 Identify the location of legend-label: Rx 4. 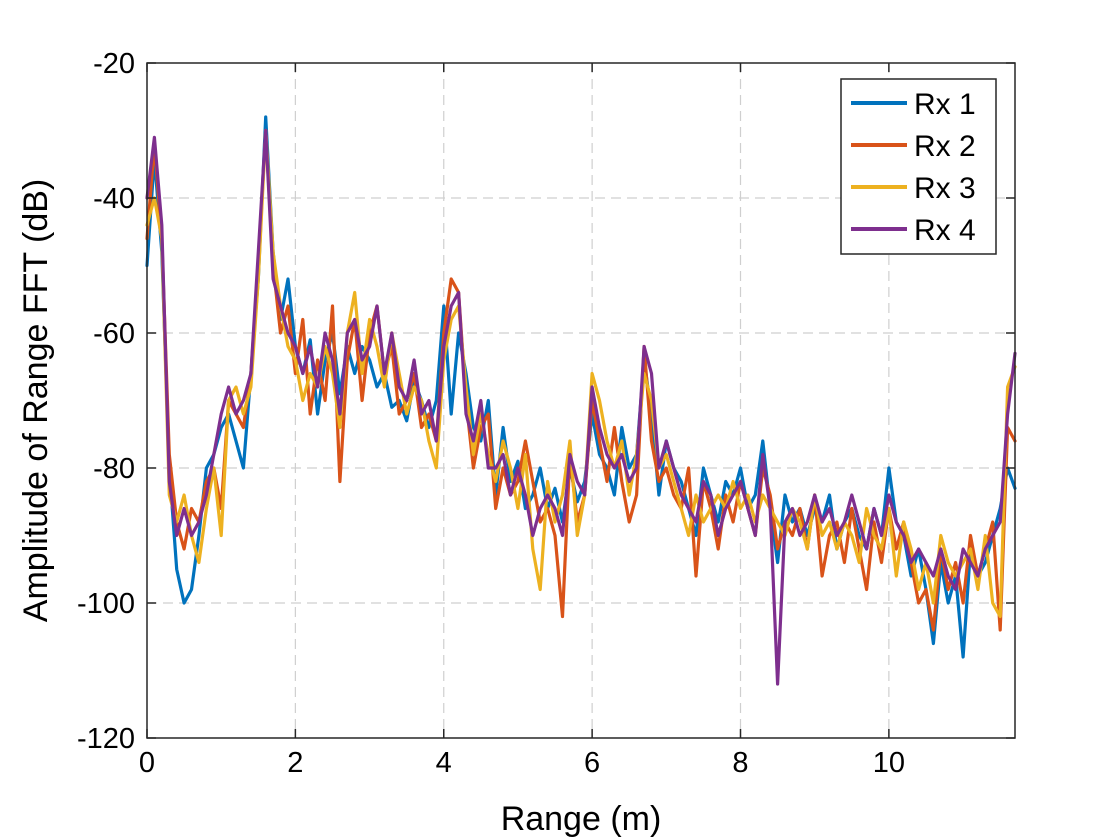
(945, 230).